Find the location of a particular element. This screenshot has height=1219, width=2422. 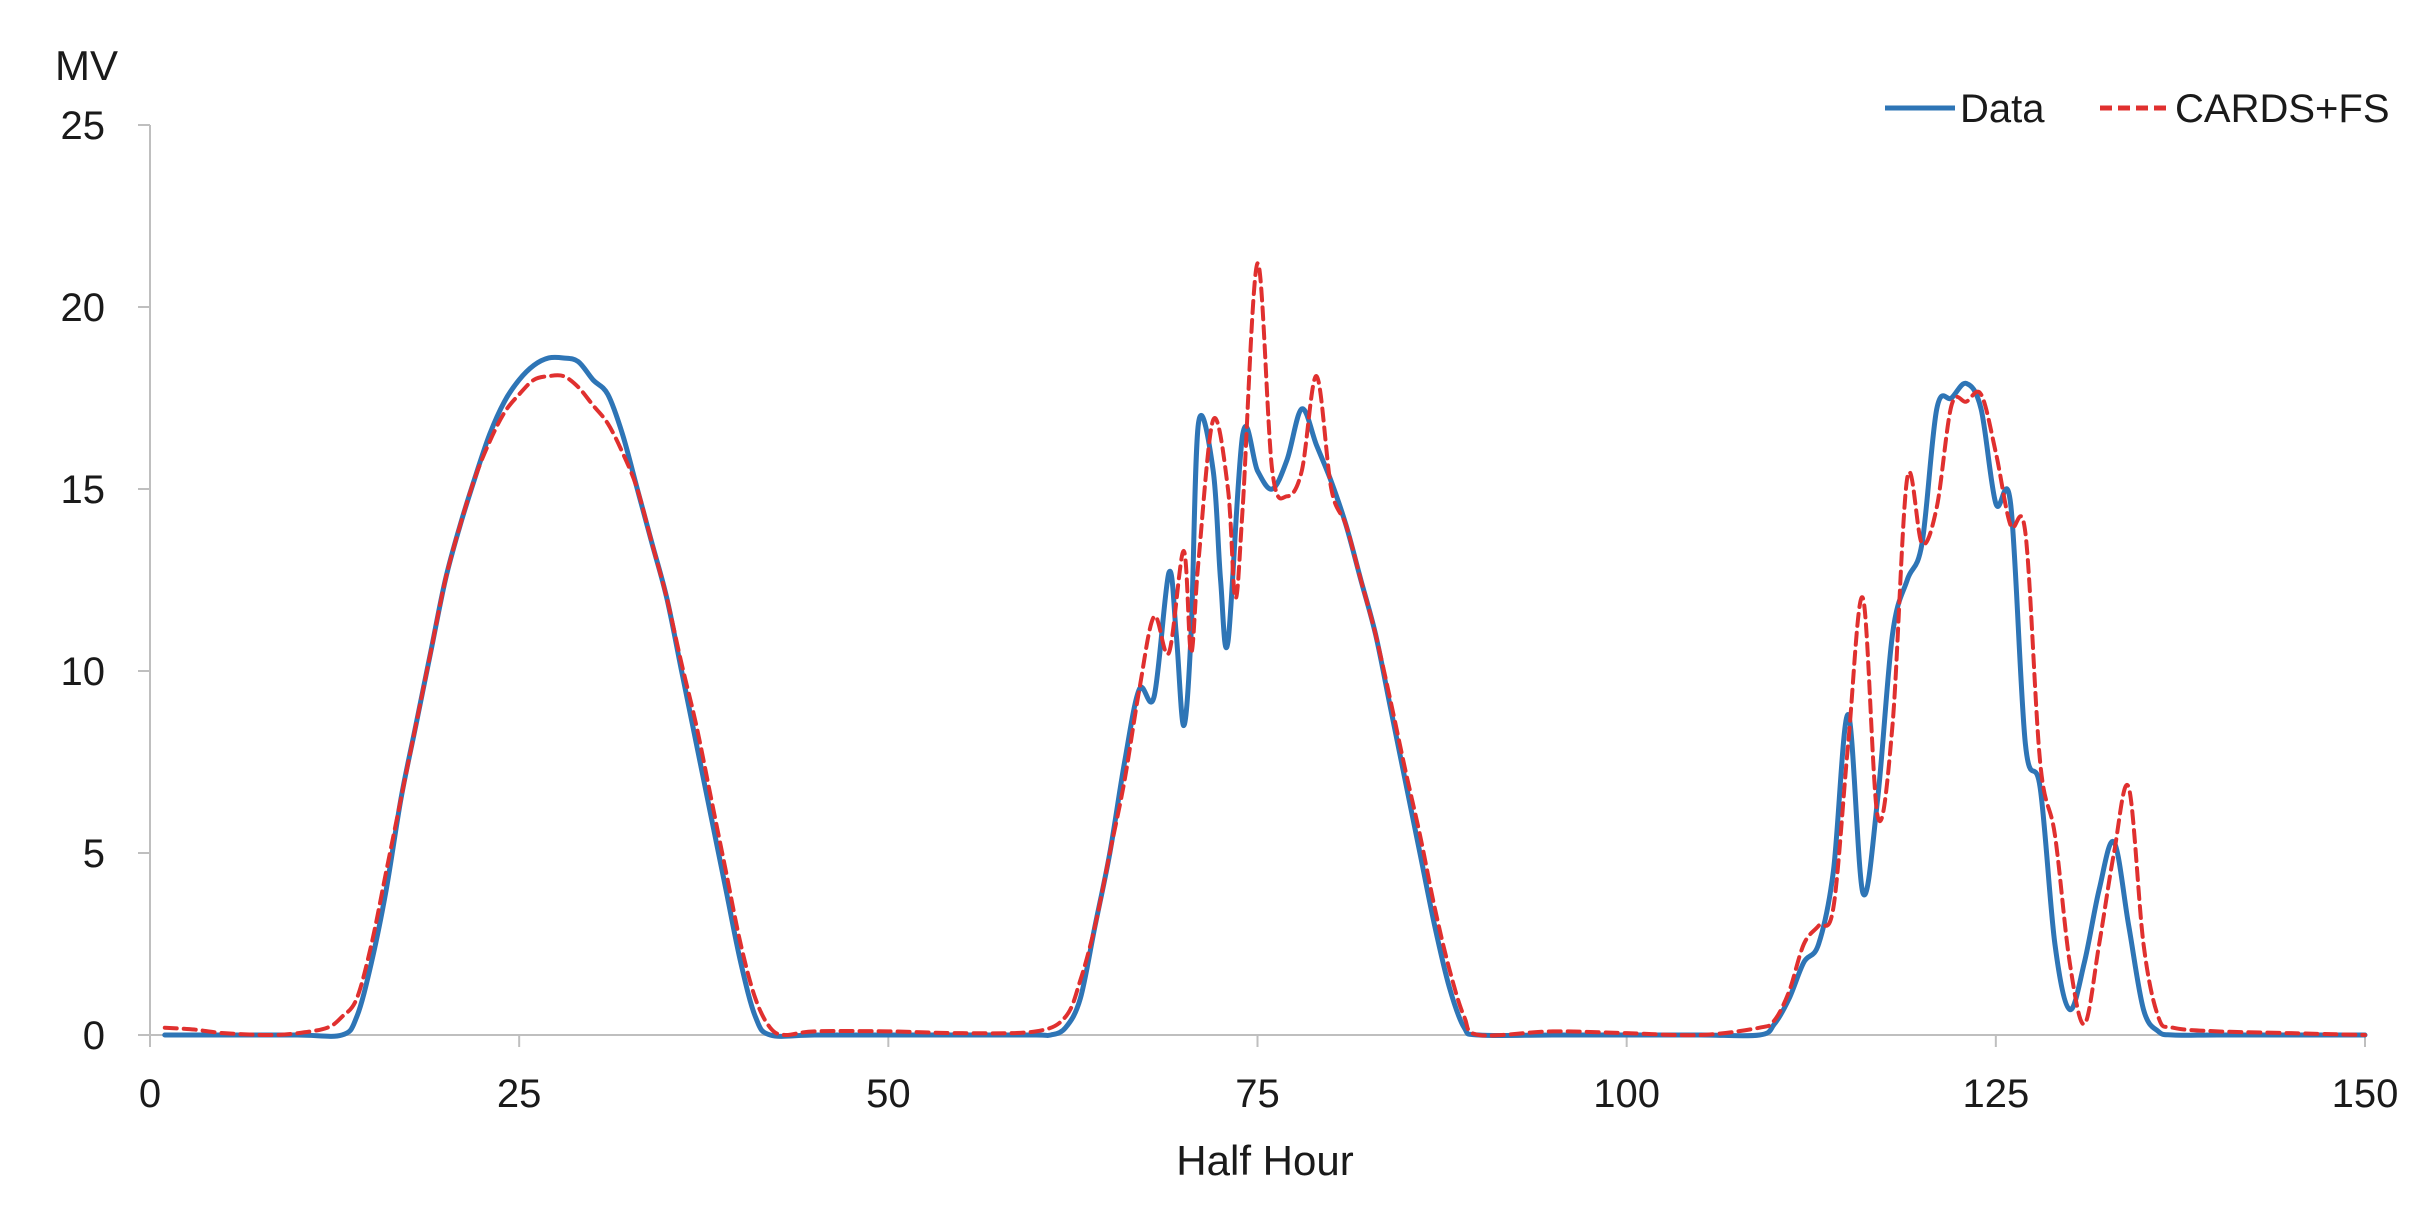

y-tick-label: 25 is located at coordinates (83, 126).